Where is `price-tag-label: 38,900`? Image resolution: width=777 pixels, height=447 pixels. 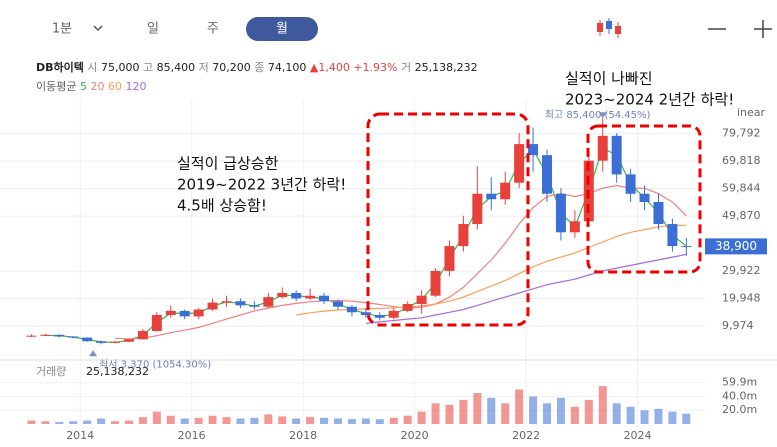
price-tag-label: 38,900 is located at coordinates (736, 246).